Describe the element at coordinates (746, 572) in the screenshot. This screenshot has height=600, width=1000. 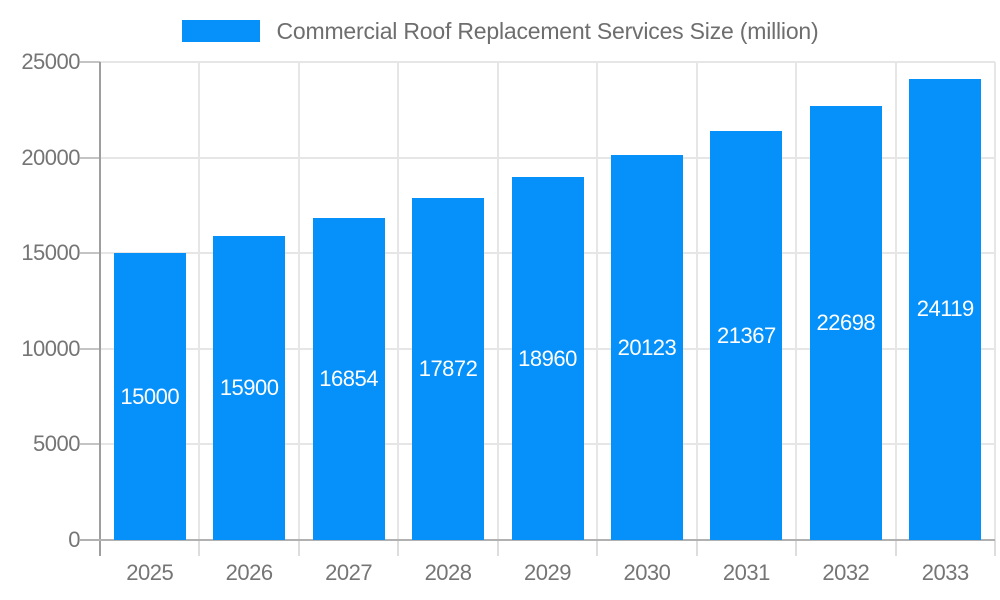
I see `x-axis-label: 2031` at that location.